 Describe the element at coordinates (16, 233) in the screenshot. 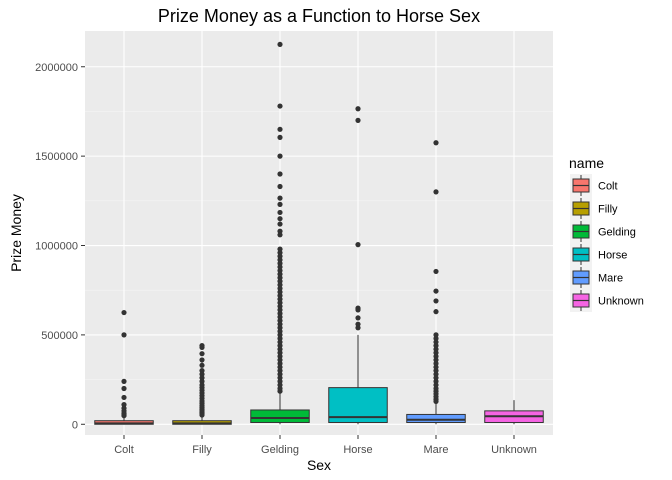

I see `y-axis-title: Prize Money` at that location.